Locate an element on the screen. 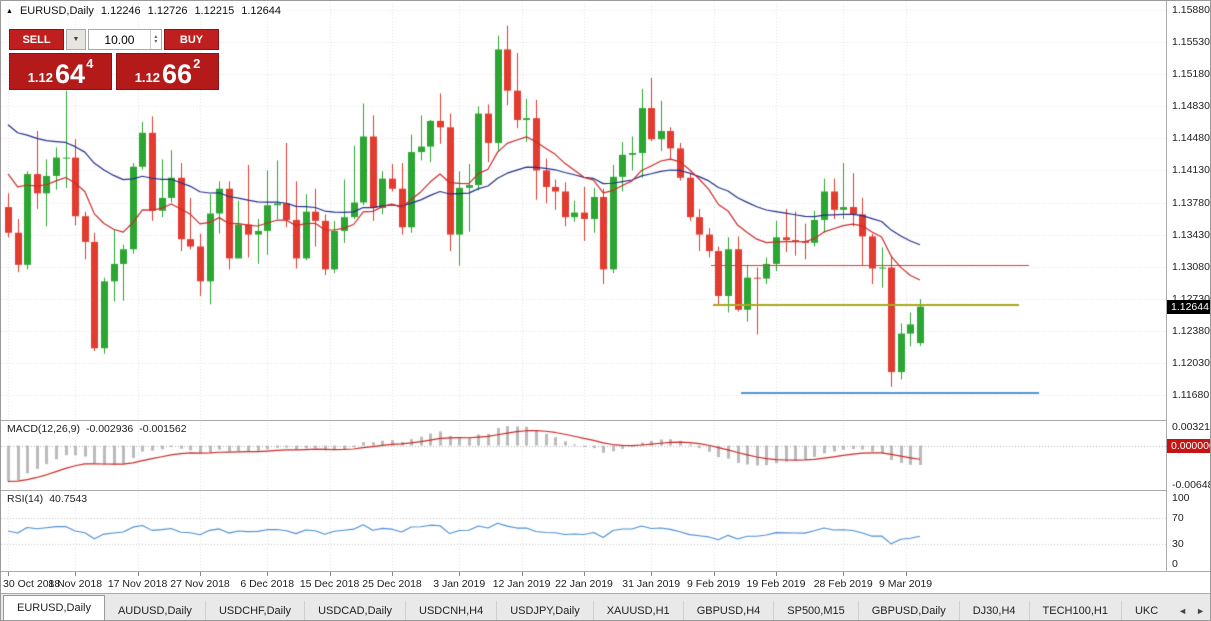 The height and width of the screenshot is (621, 1211). date-label: 30 Oct 2018 is located at coordinates (32, 584).